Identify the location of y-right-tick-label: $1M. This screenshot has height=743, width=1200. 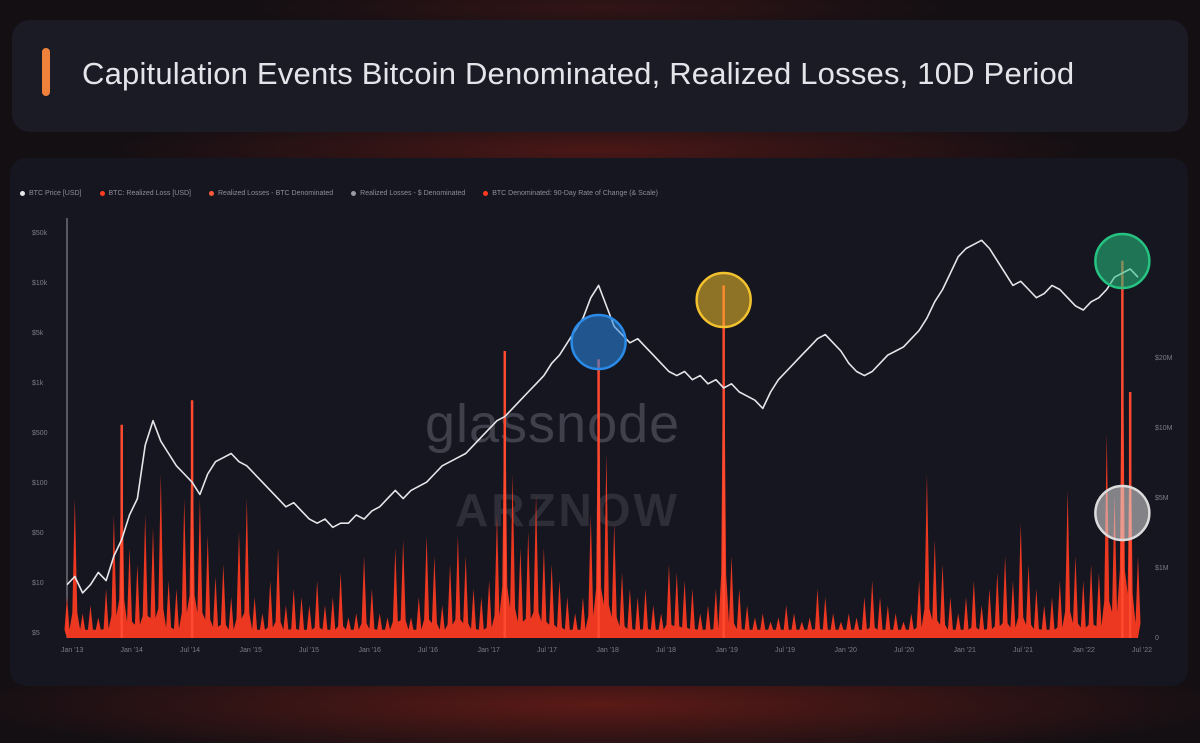
(1162, 568).